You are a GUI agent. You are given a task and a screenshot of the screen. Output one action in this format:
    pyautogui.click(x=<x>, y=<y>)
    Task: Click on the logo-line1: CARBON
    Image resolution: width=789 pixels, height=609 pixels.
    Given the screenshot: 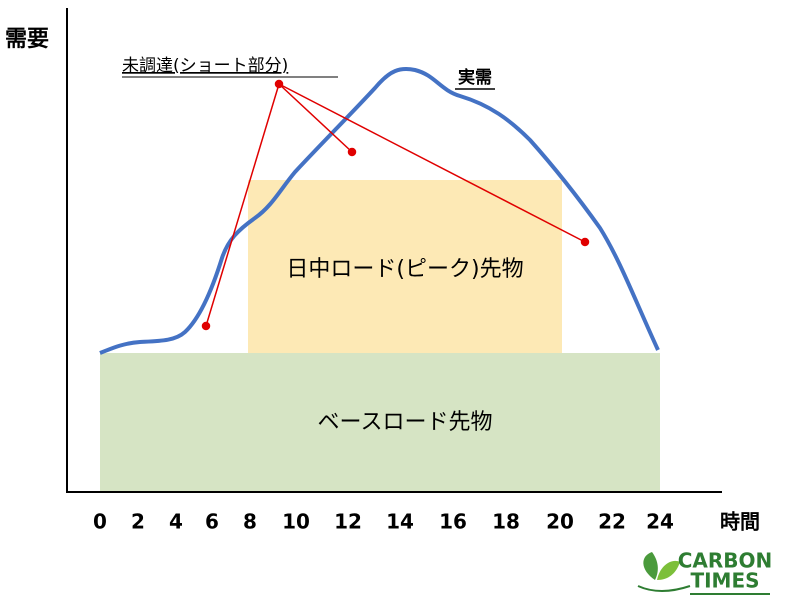 What is the action you would take?
    pyautogui.click(x=725, y=561)
    